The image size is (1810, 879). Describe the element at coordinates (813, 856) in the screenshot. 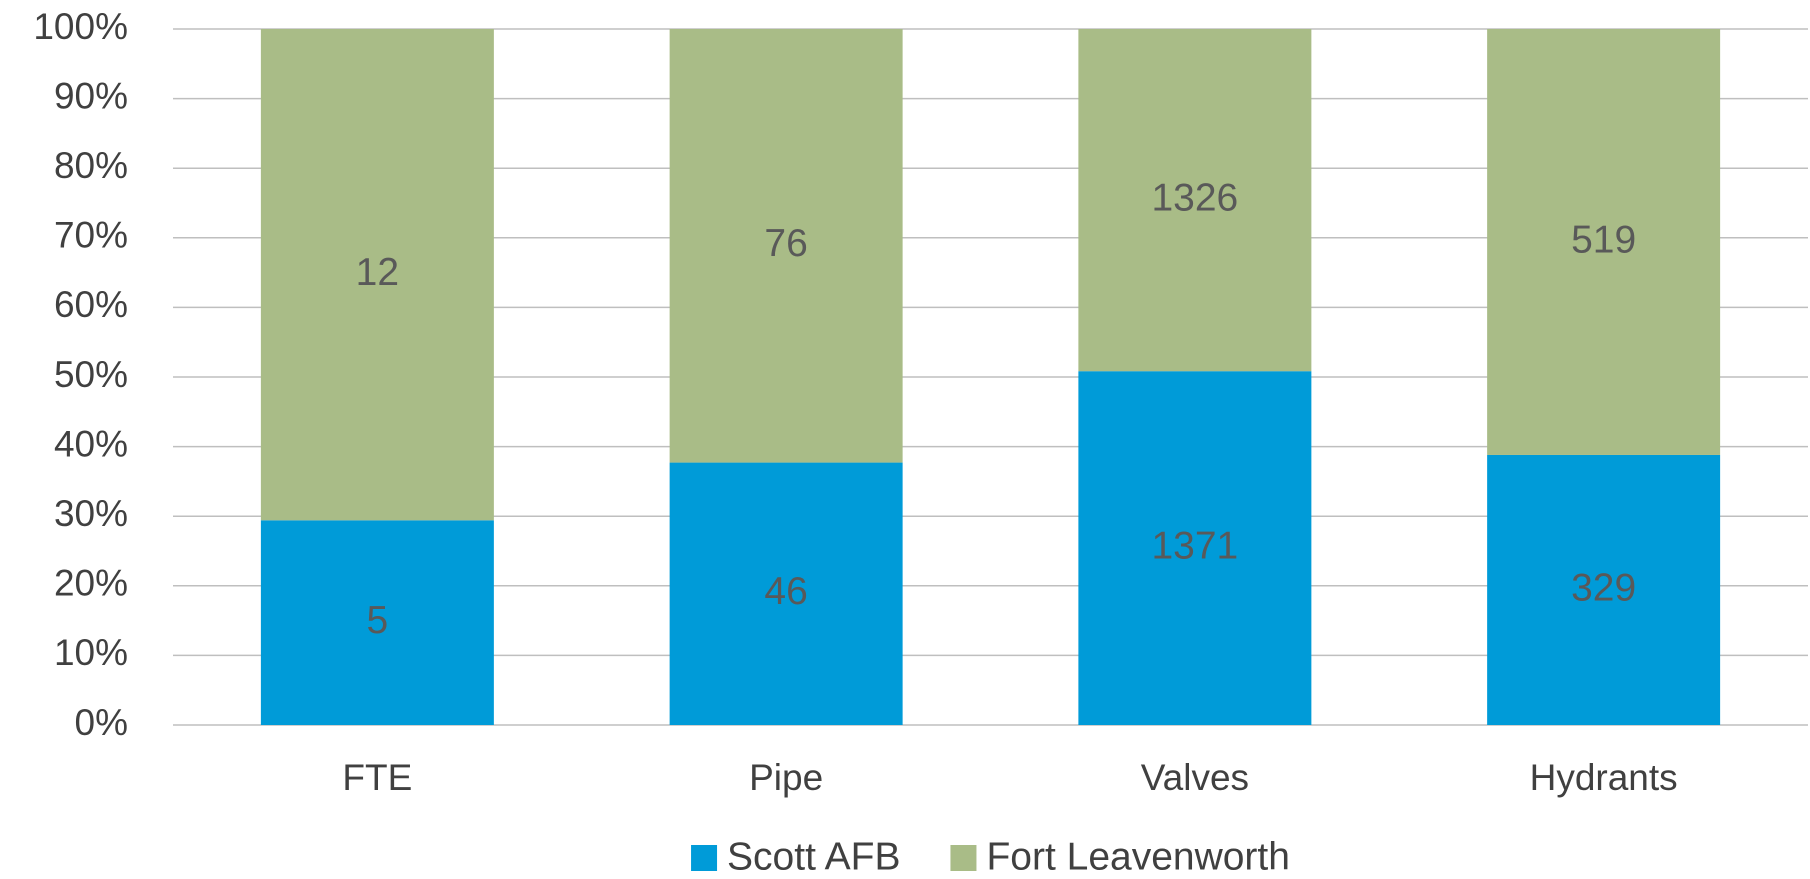

I see `legend-label: Scott AFB` at that location.